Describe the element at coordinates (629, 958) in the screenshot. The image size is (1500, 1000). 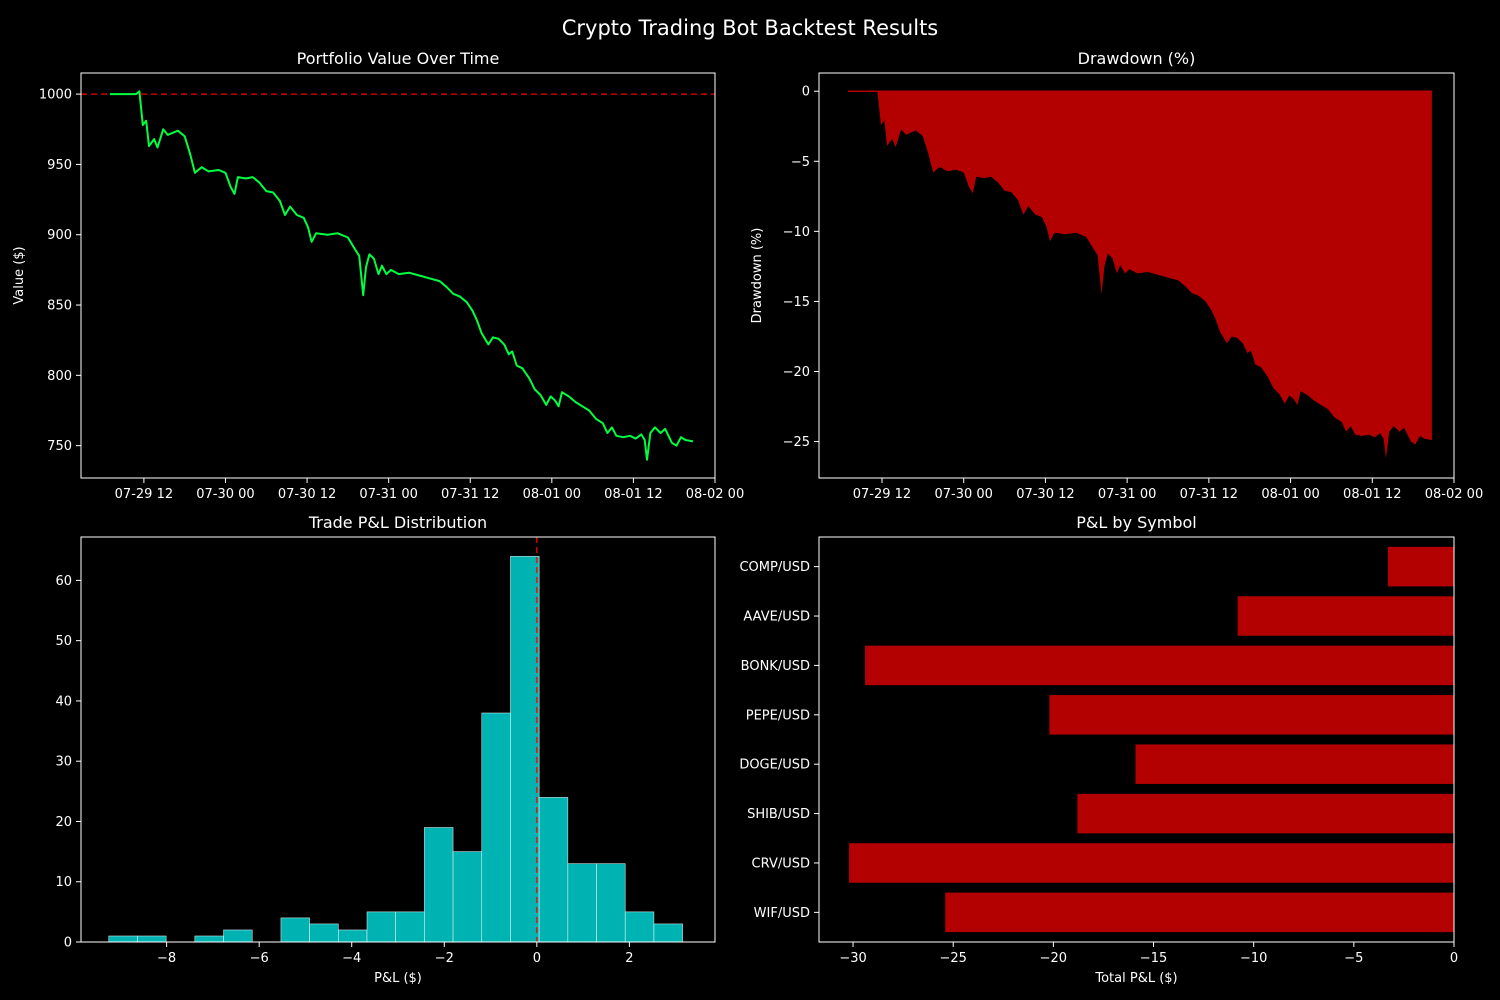
I see `x-tick-label: 2` at that location.